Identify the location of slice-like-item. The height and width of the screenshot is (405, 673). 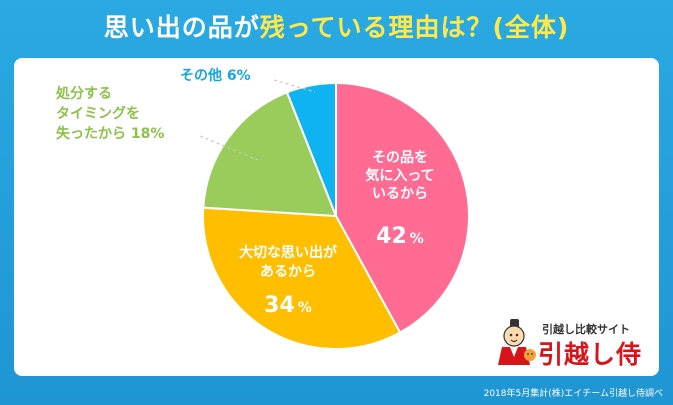
(402, 207).